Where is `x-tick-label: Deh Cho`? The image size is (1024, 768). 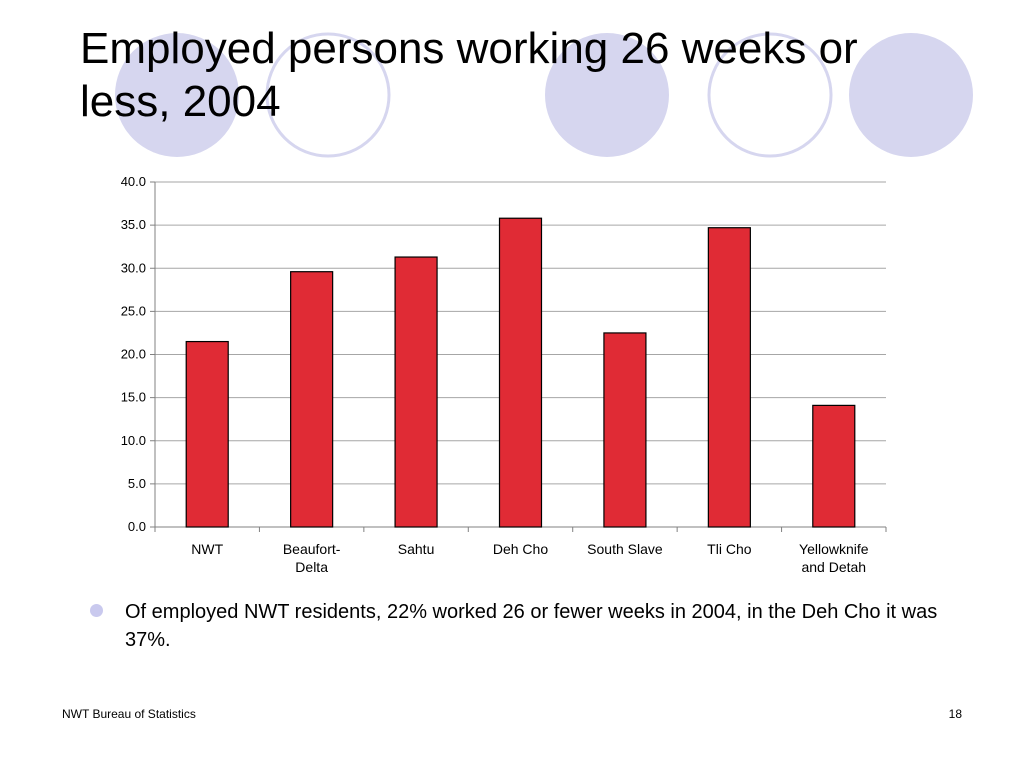
x-tick-label: Deh Cho is located at coordinates (520, 549).